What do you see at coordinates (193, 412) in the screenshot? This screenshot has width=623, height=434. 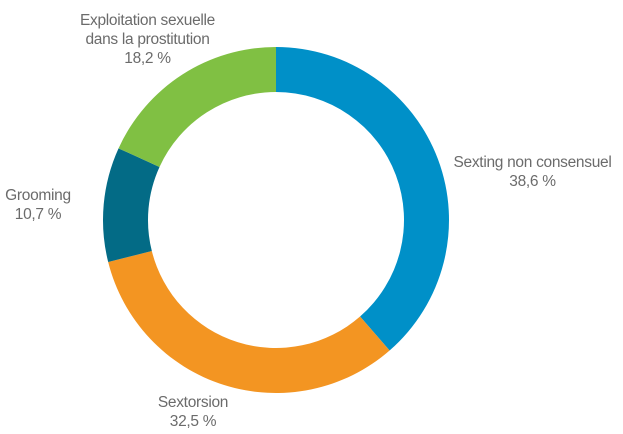 I see `label-sextorsion: Sextorsion 32,5 %` at bounding box center [193, 412].